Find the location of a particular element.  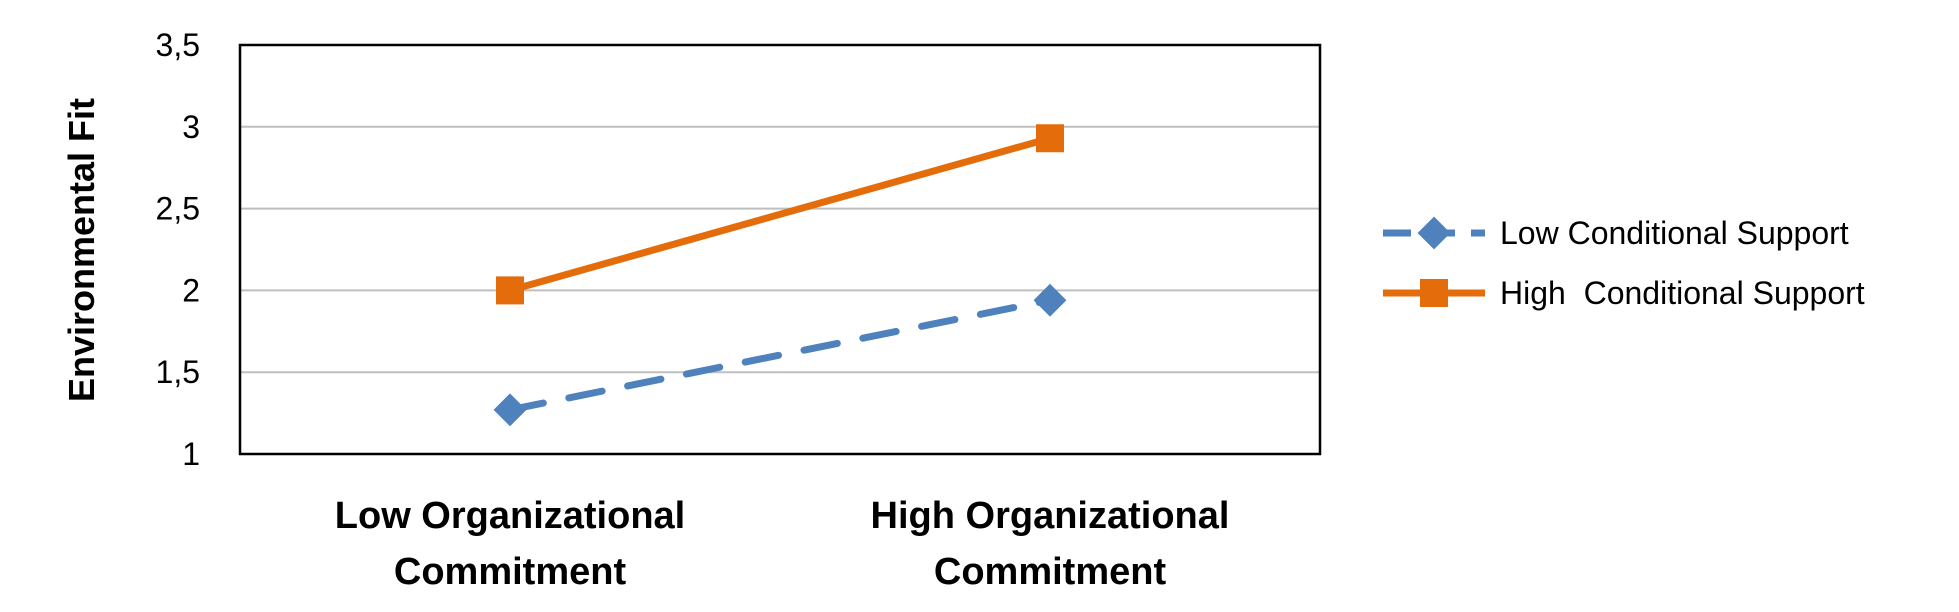

y-tick-label: 2 is located at coordinates (191, 290).